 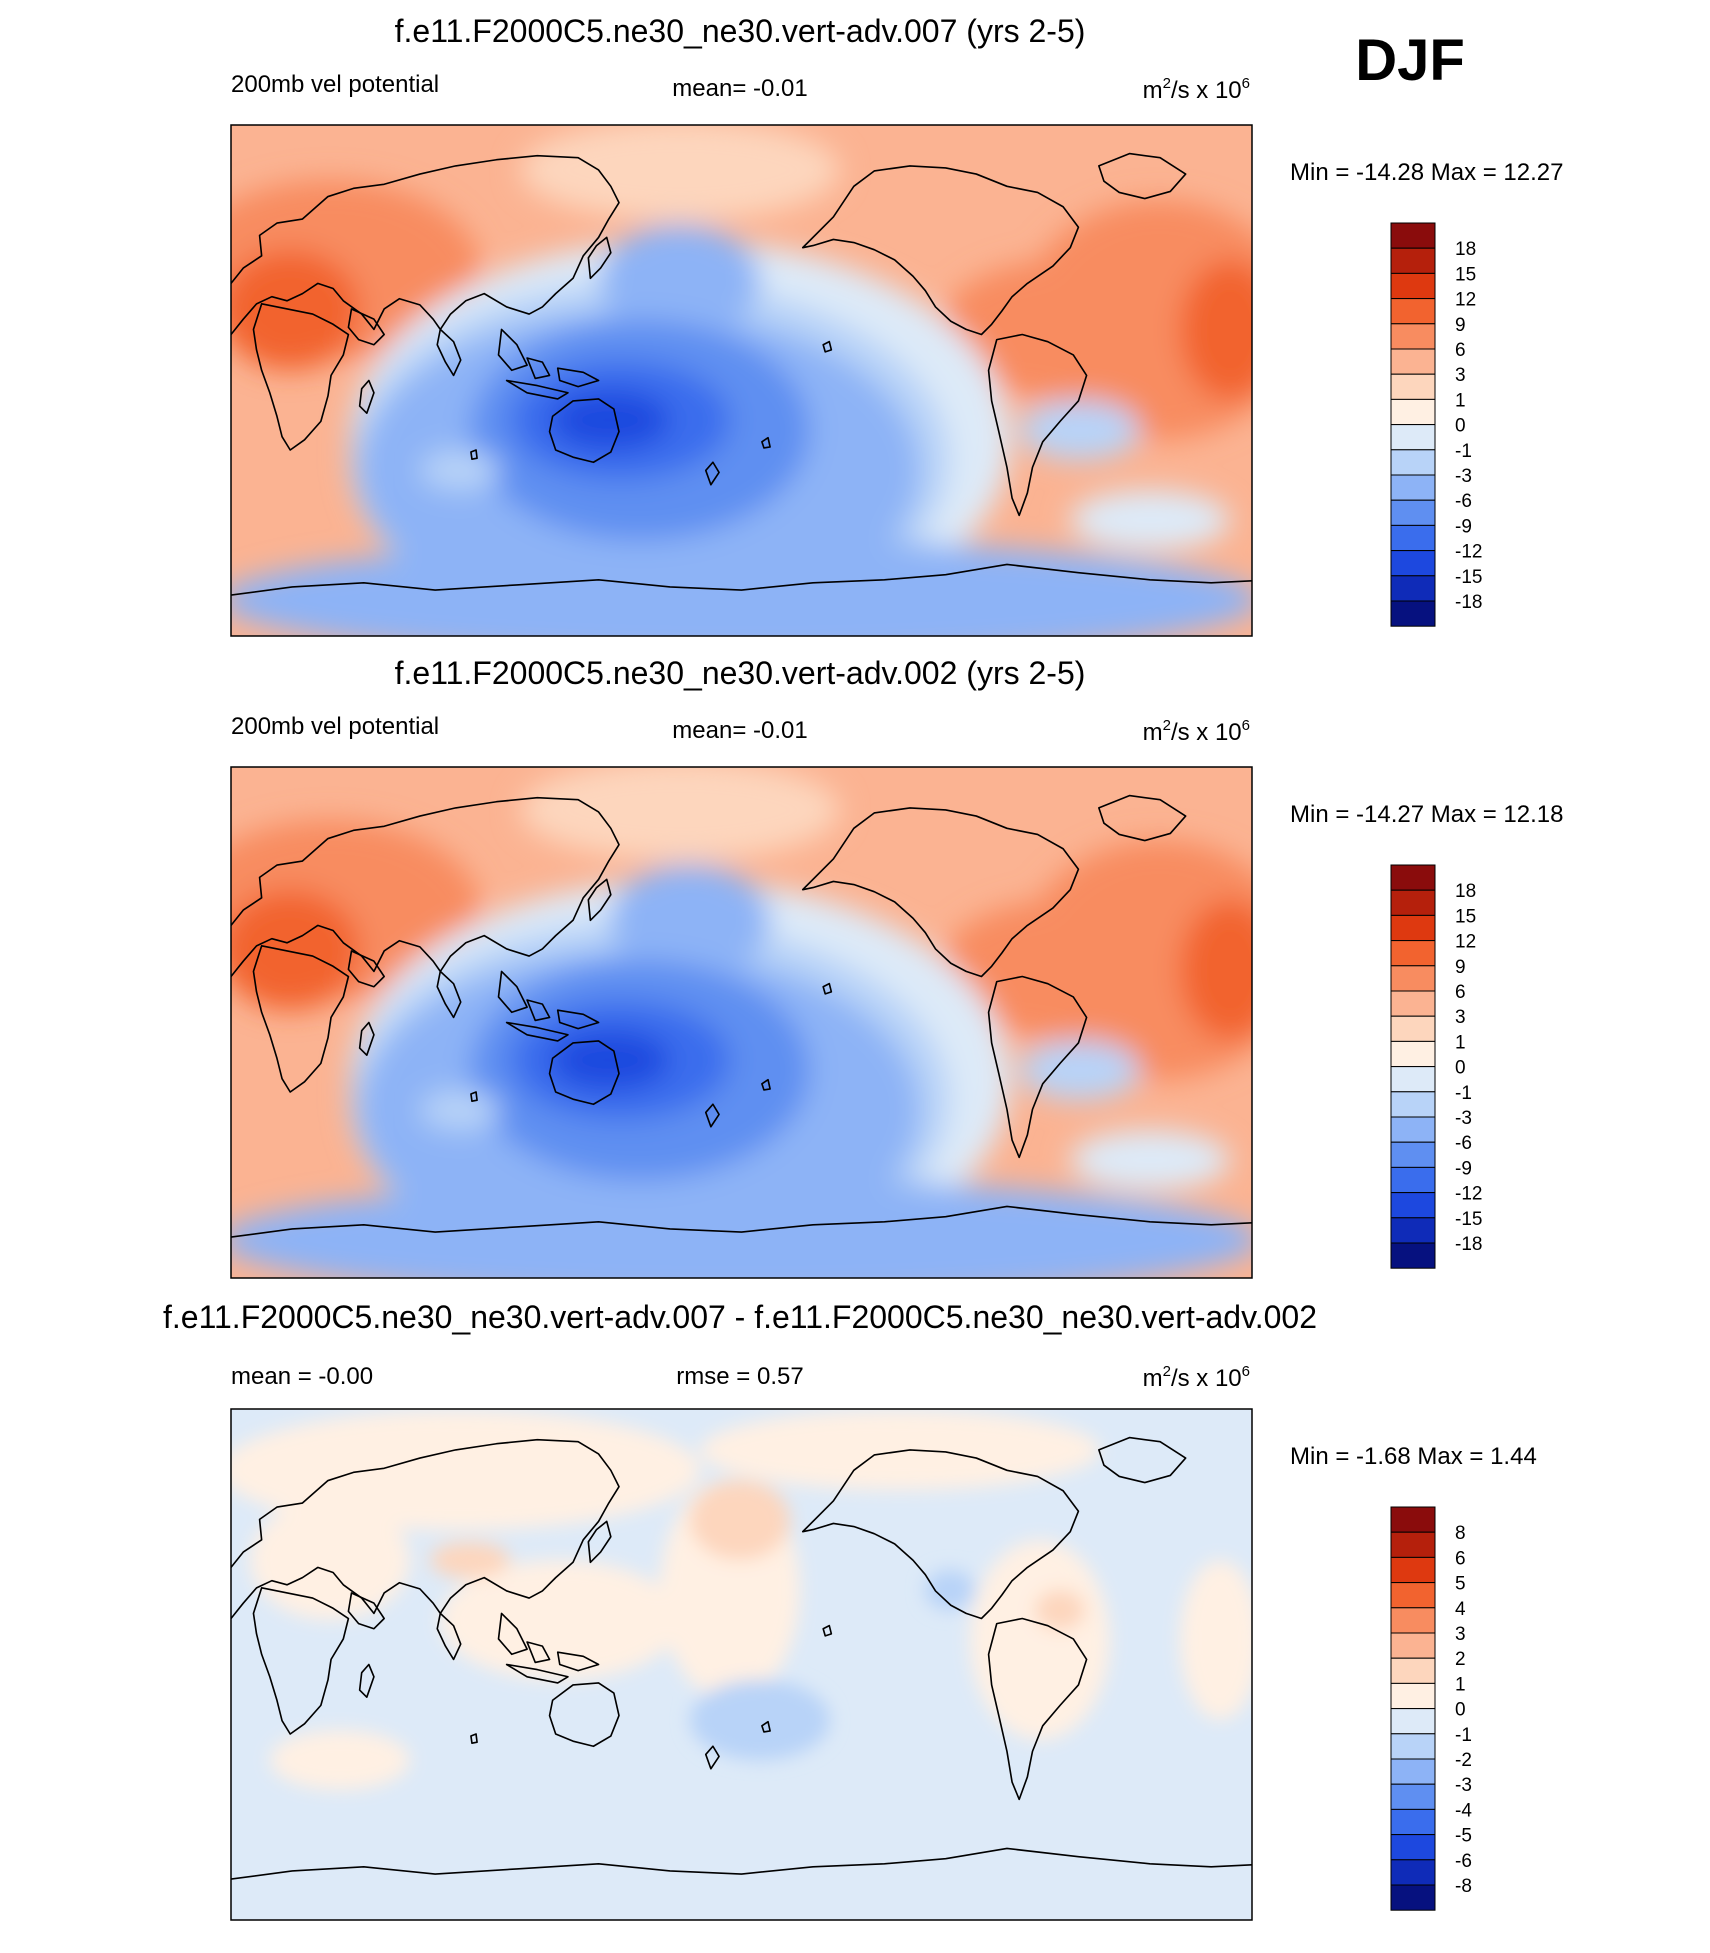 I want to click on panel-mean-label: mean = -0.00, so click(x=302, y=1376).